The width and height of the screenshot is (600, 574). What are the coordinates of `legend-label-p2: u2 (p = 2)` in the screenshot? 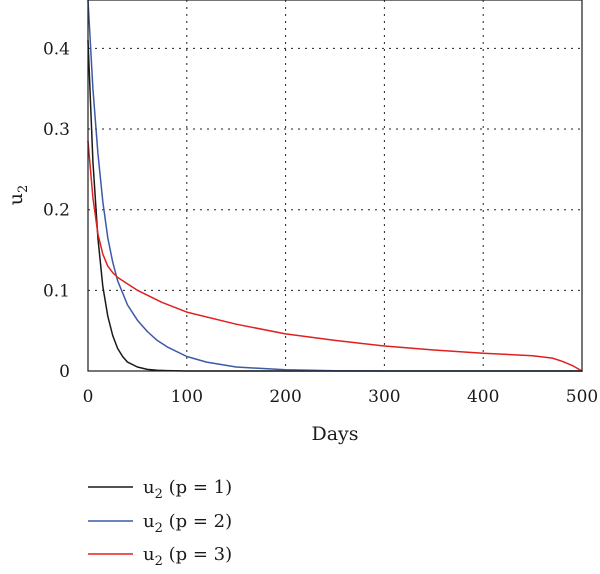 It's located at (187, 523).